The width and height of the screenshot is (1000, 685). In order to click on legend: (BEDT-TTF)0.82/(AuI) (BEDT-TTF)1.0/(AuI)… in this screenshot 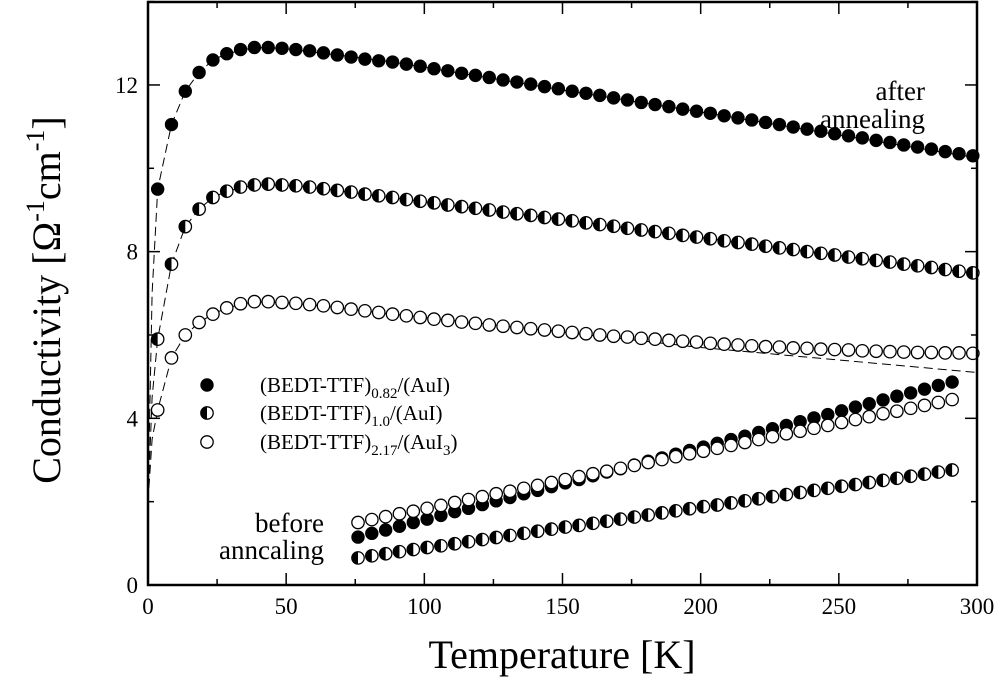, I will do `click(328, 416)`.